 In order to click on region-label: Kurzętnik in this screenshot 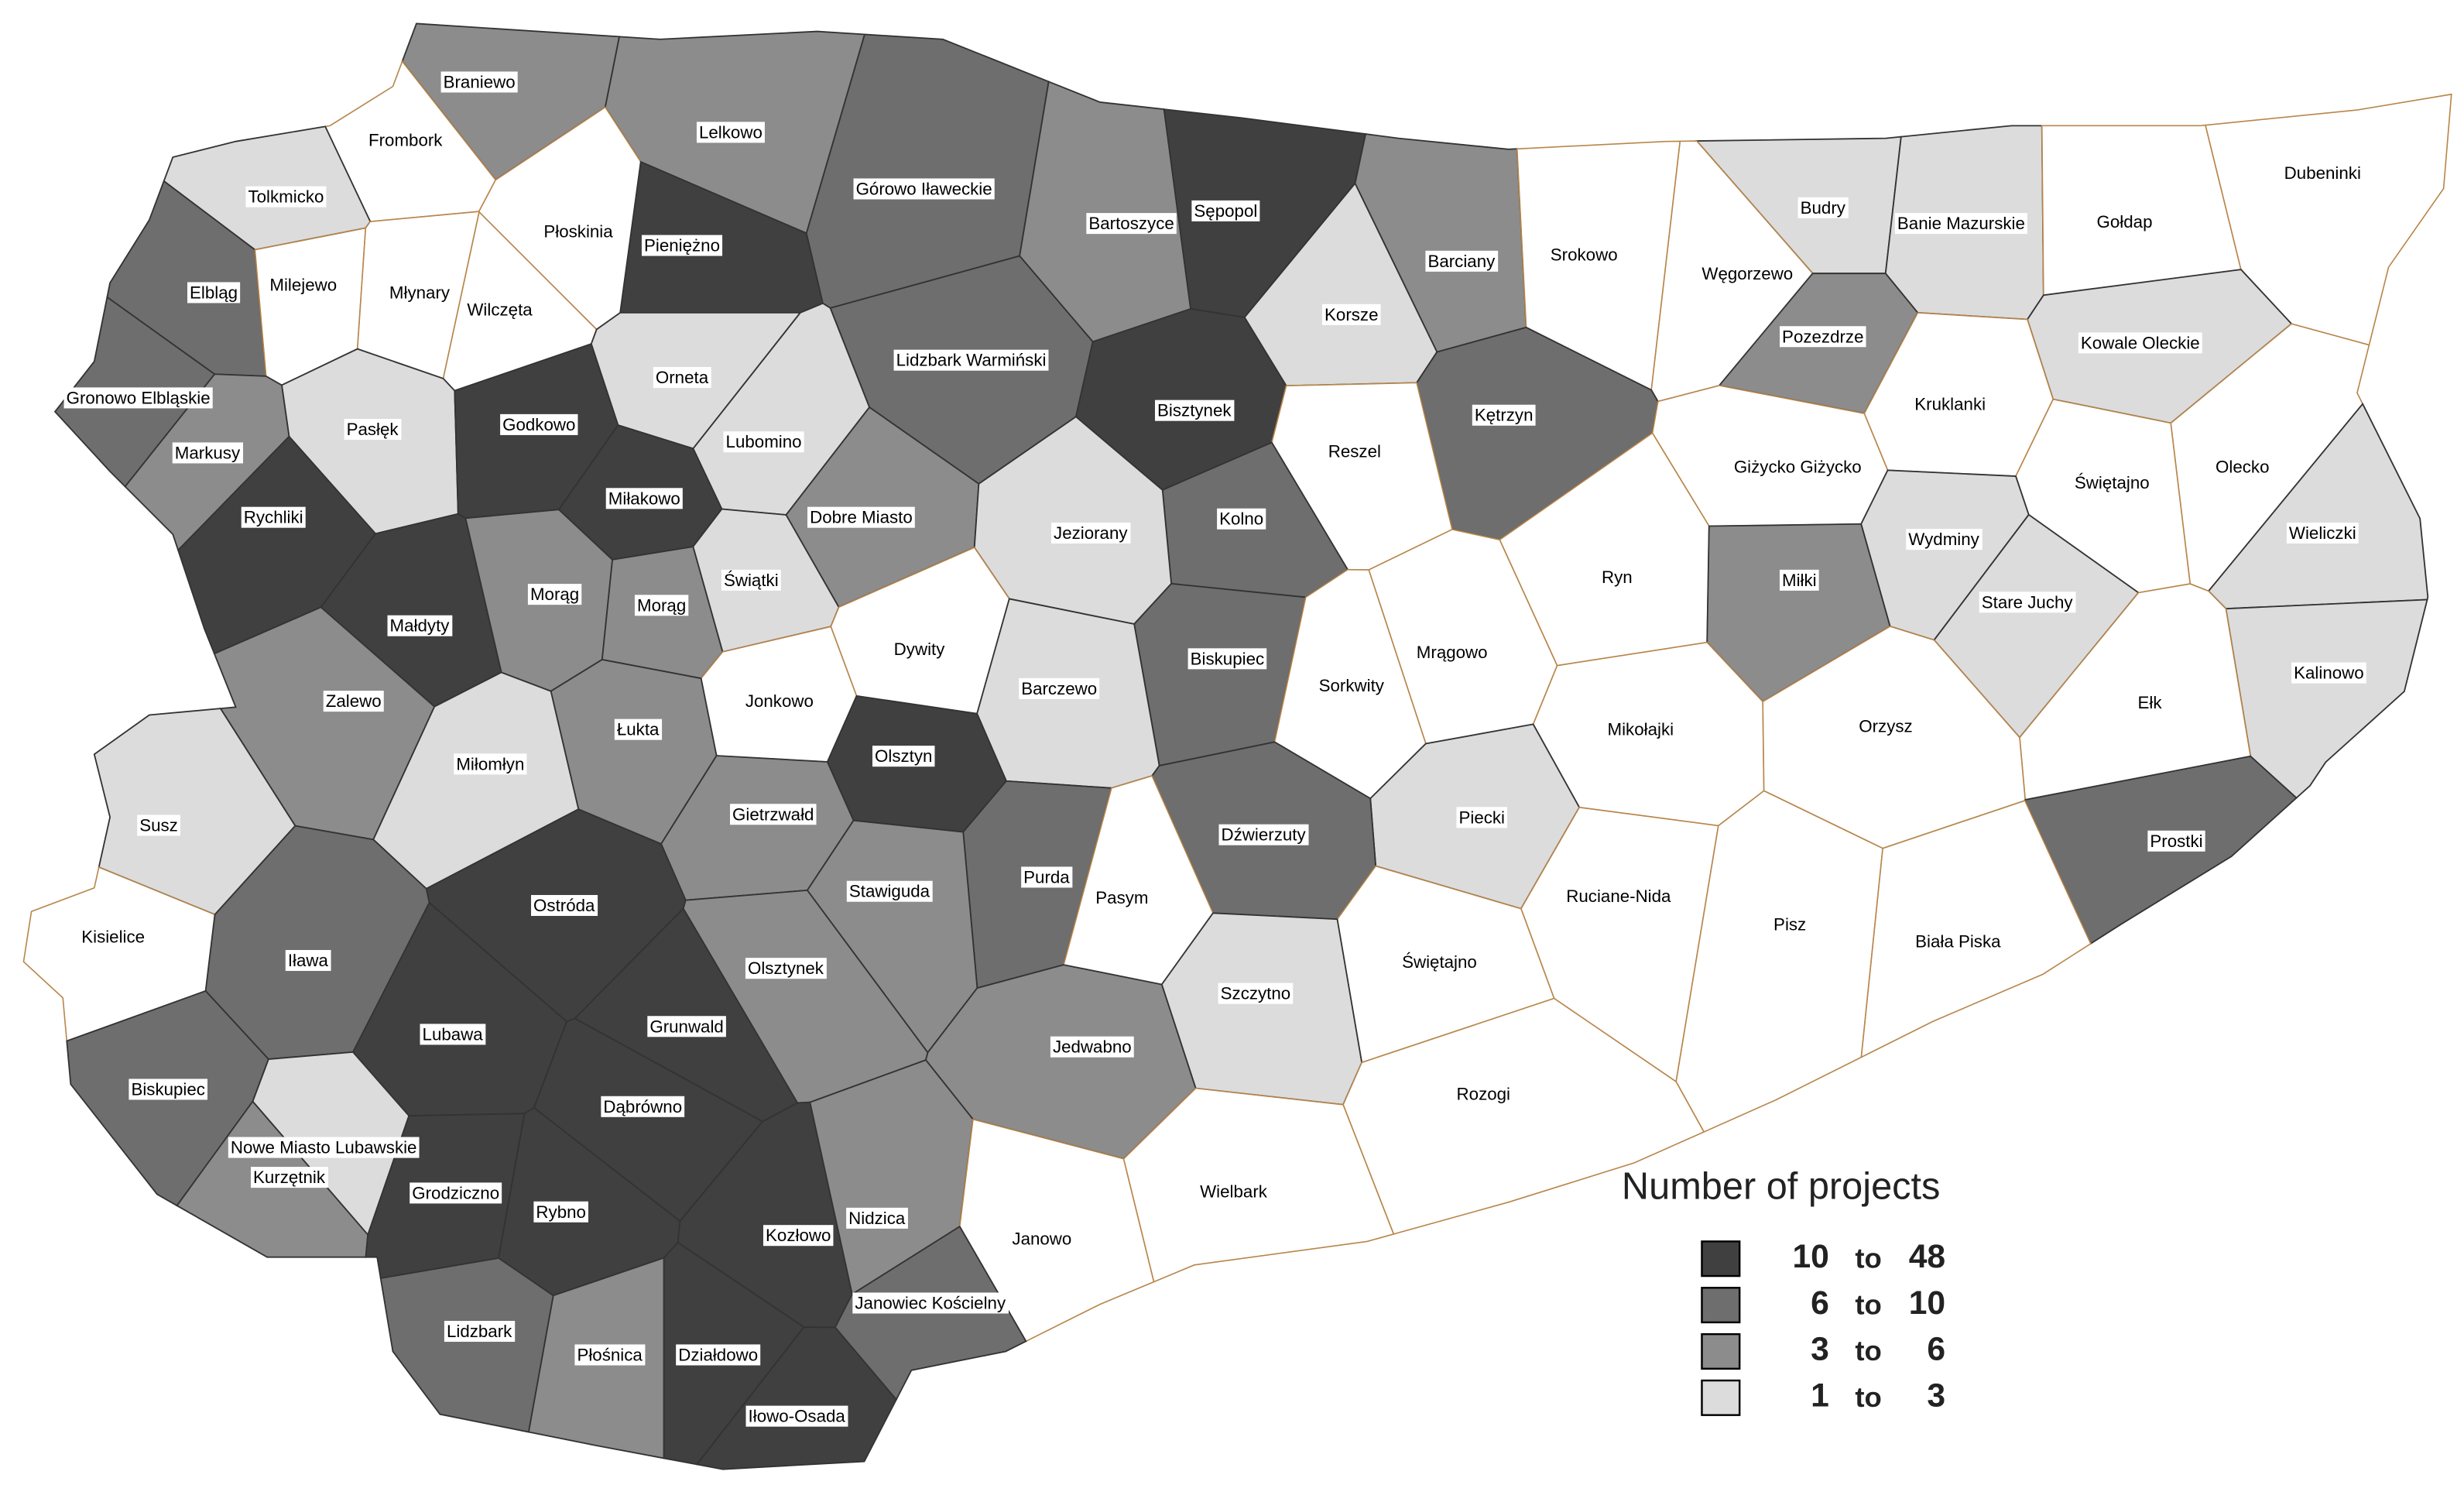, I will do `click(290, 1177)`.